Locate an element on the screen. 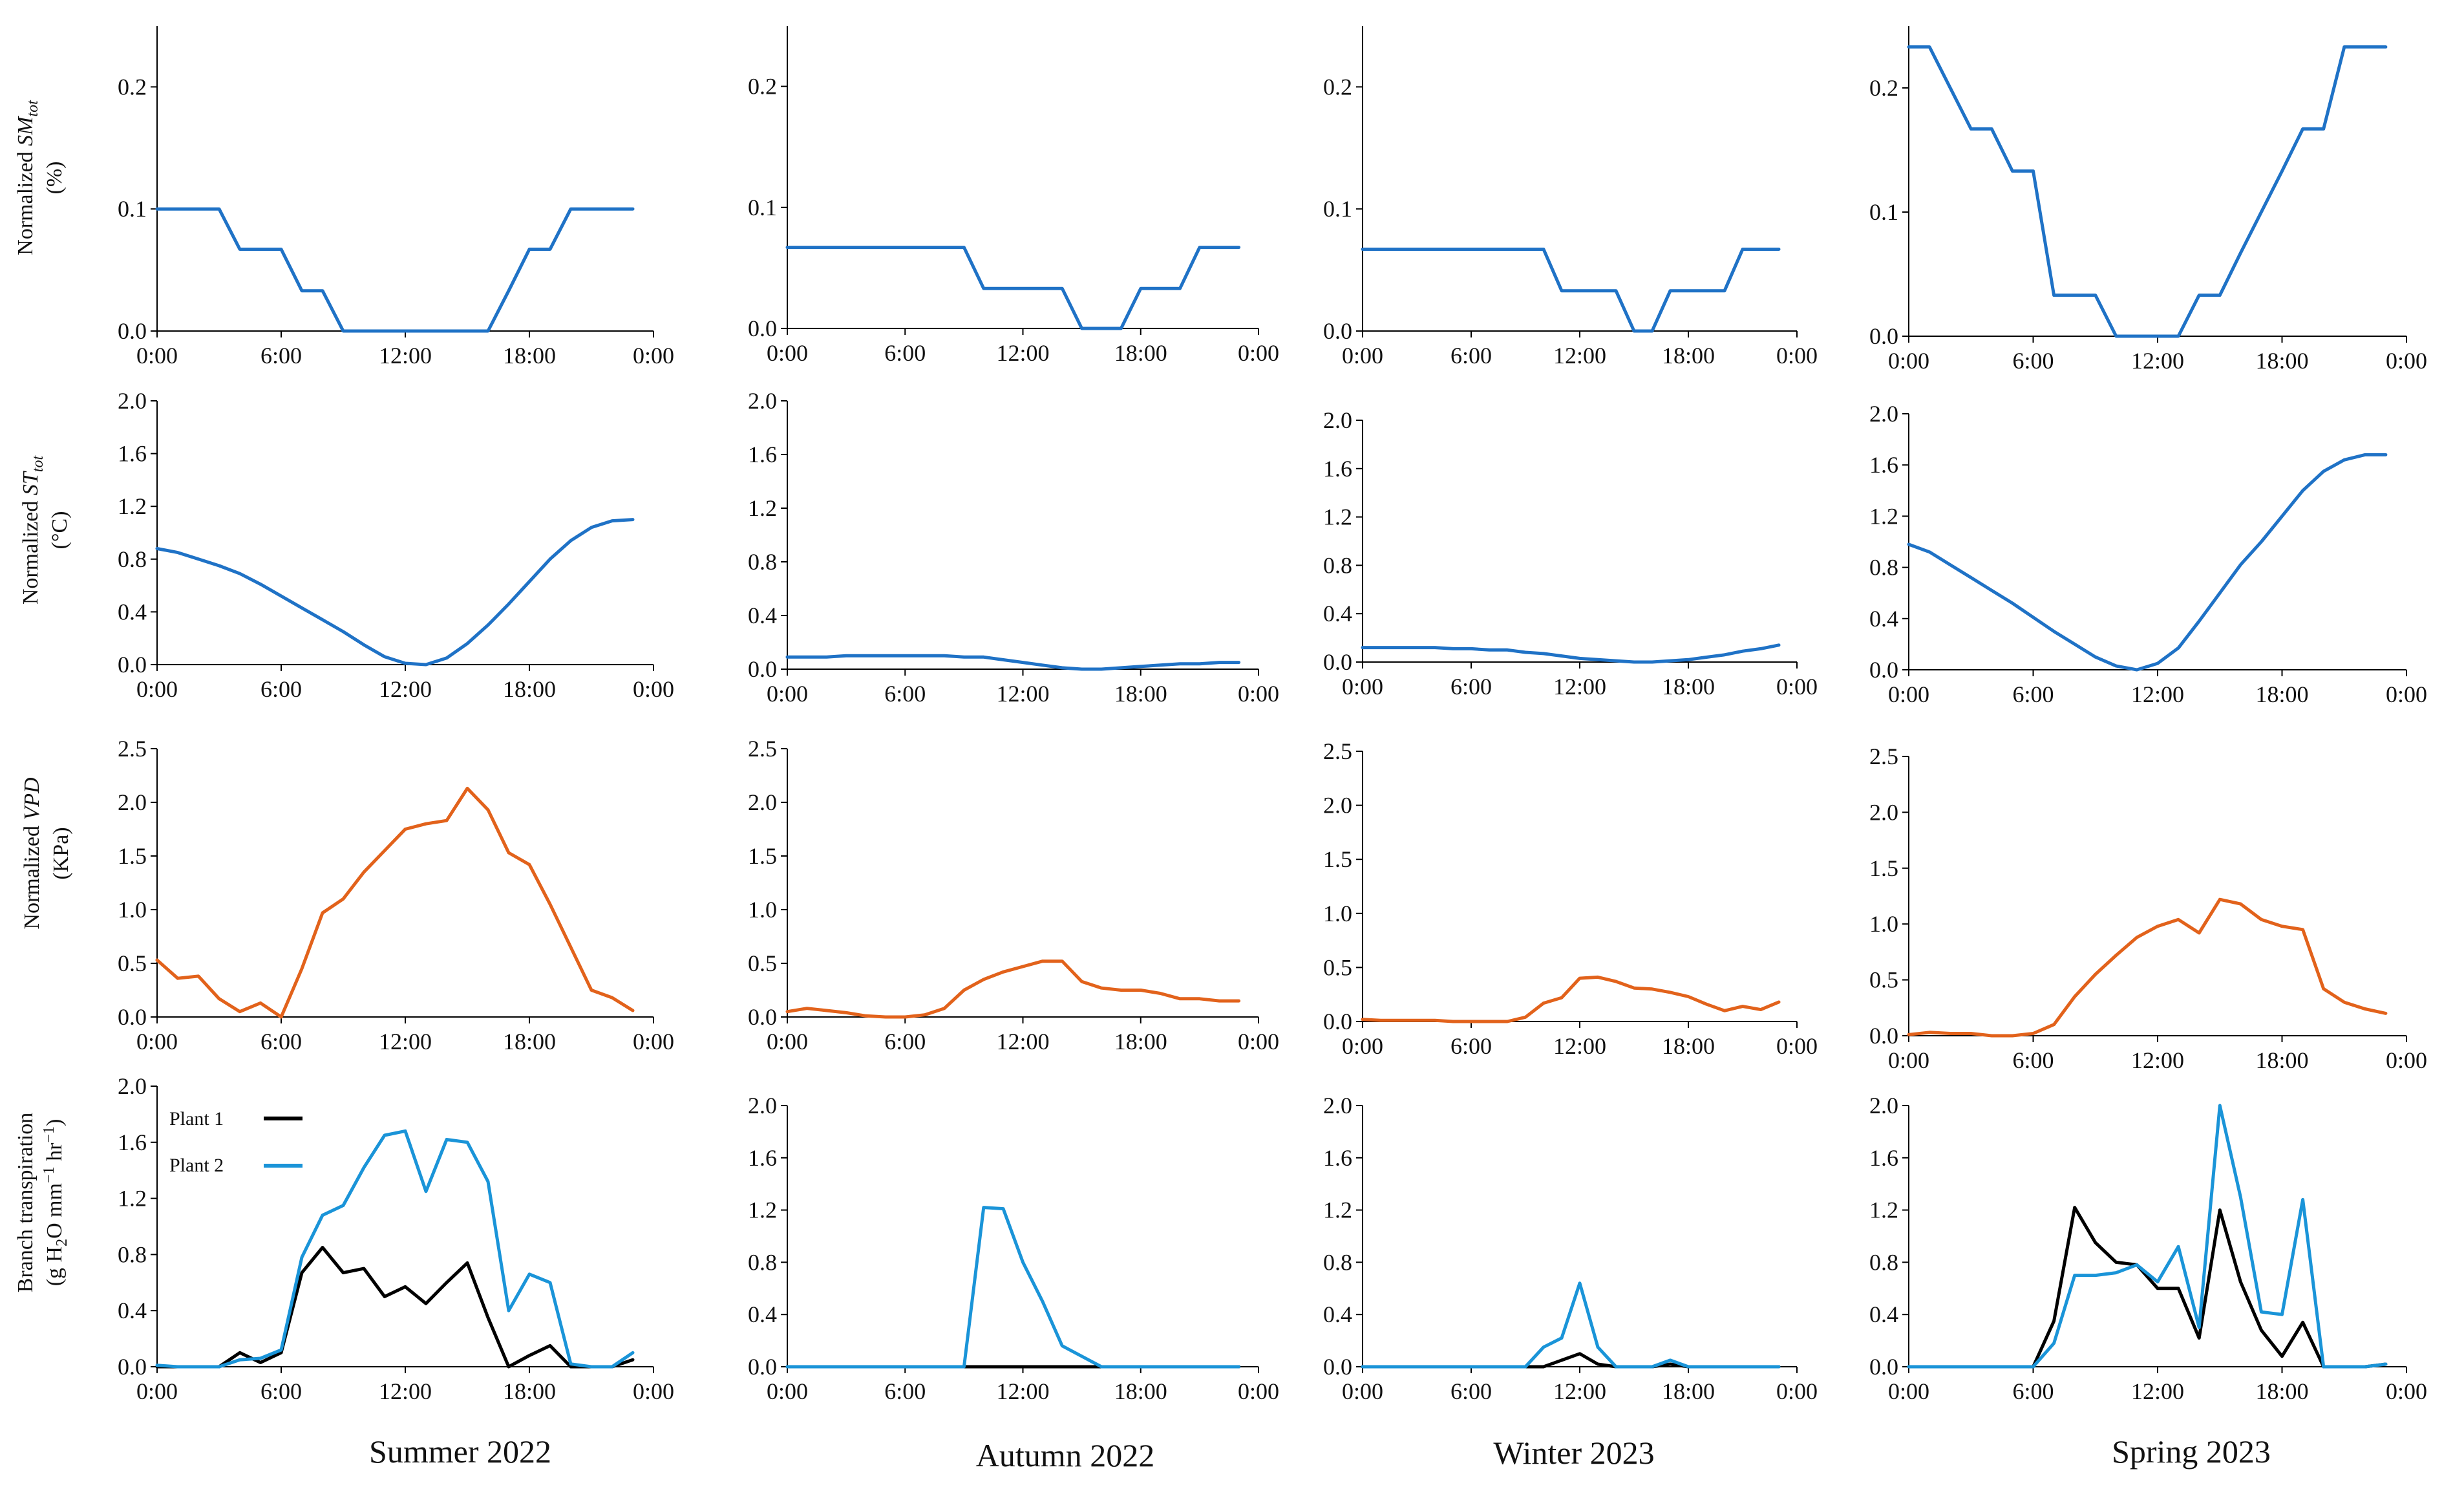  x-tick-label-st-winter-2023: 12:00 is located at coordinates (1579, 687).